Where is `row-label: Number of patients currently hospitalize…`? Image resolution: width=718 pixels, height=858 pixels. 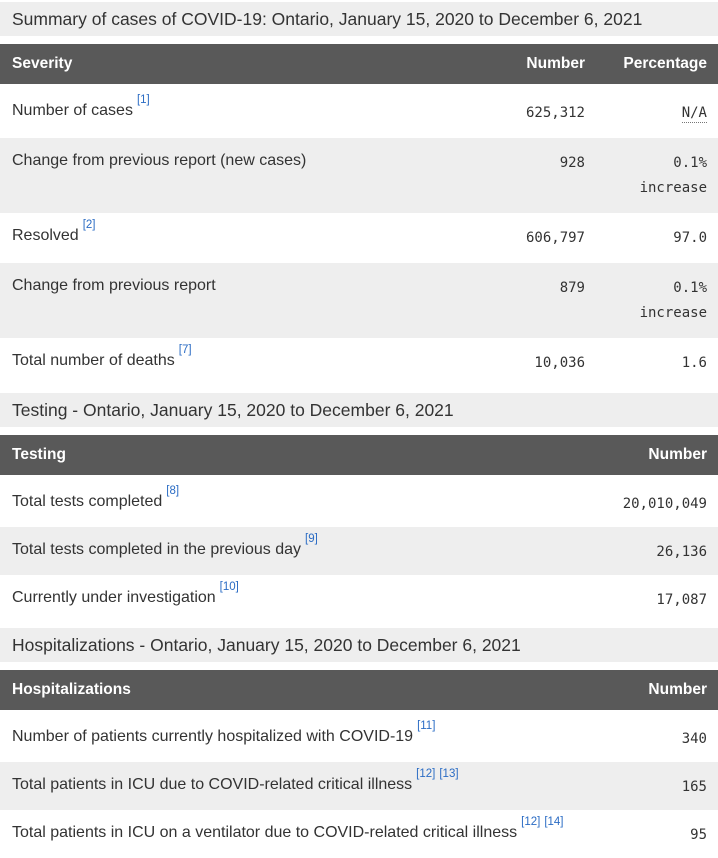
row-label: Number of patients currently hospitalize… is located at coordinates (213, 736).